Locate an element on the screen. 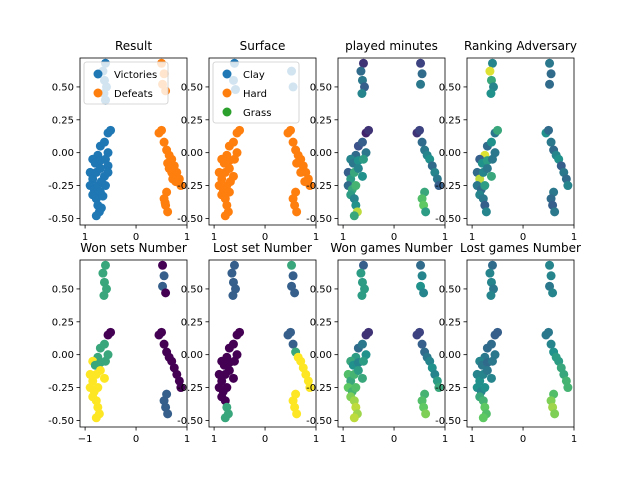 Image resolution: width=640 pixels, height=480 pixels. legend: Clay Hard Grass is located at coordinates (256, 92).